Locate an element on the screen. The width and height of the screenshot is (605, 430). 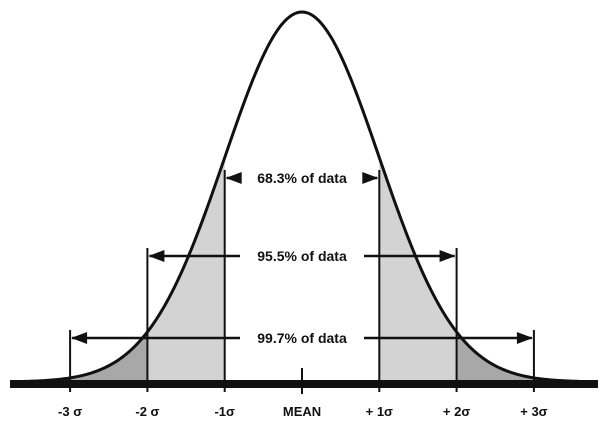
baseline-axis is located at coordinates (304, 384).